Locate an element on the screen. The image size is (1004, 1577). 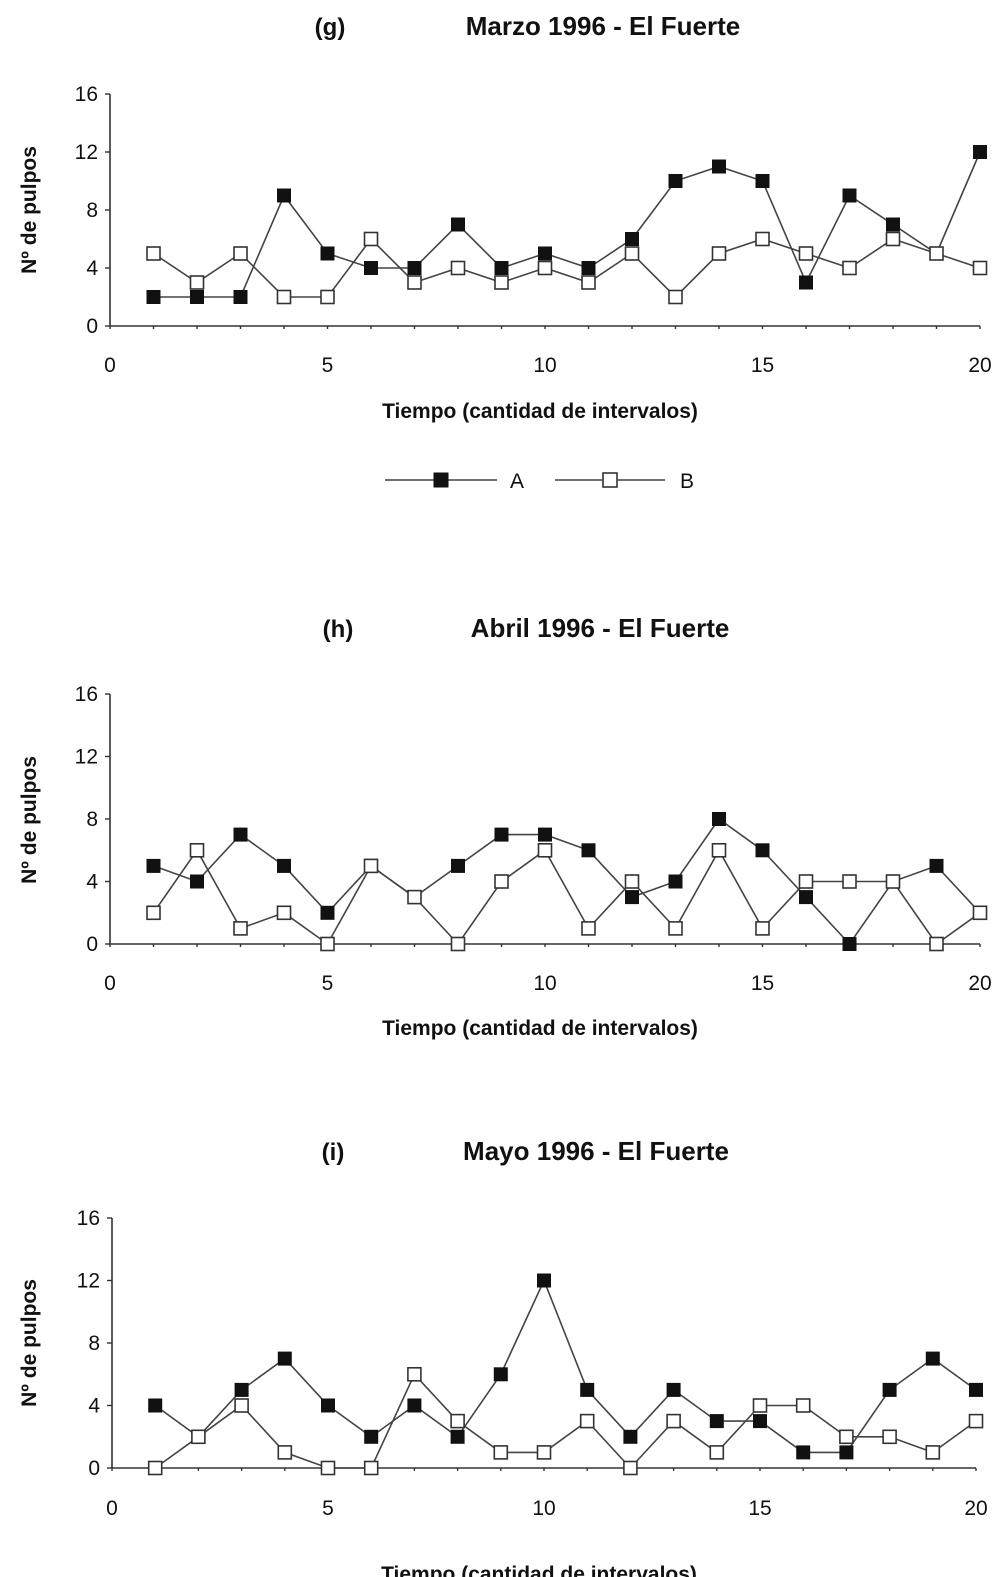
panel-label: (g) is located at coordinates (330, 27).